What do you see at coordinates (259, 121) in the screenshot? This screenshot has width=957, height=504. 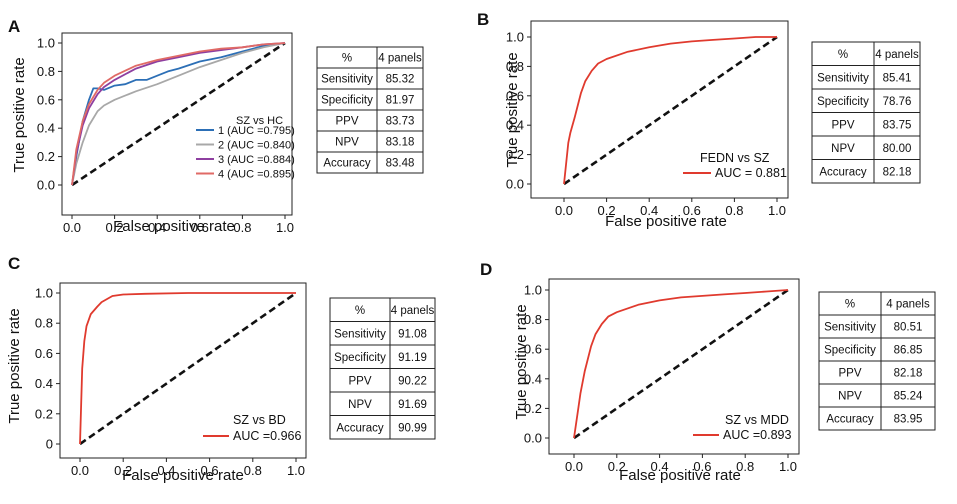 I see `legend-title: SZ vs HC` at bounding box center [259, 121].